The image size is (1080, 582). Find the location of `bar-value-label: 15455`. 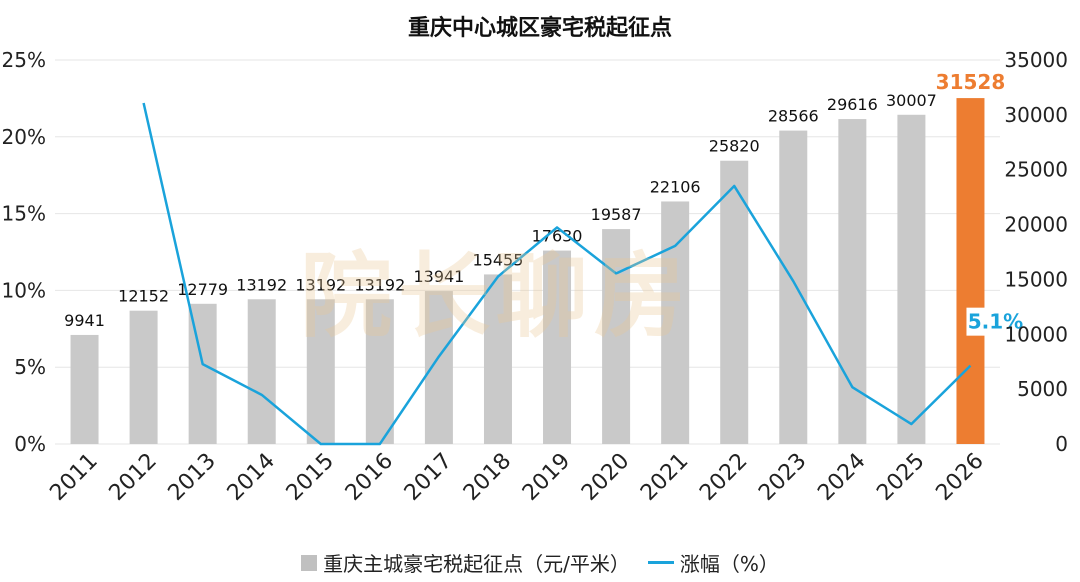

bar-value-label: 15455 is located at coordinates (498, 259).